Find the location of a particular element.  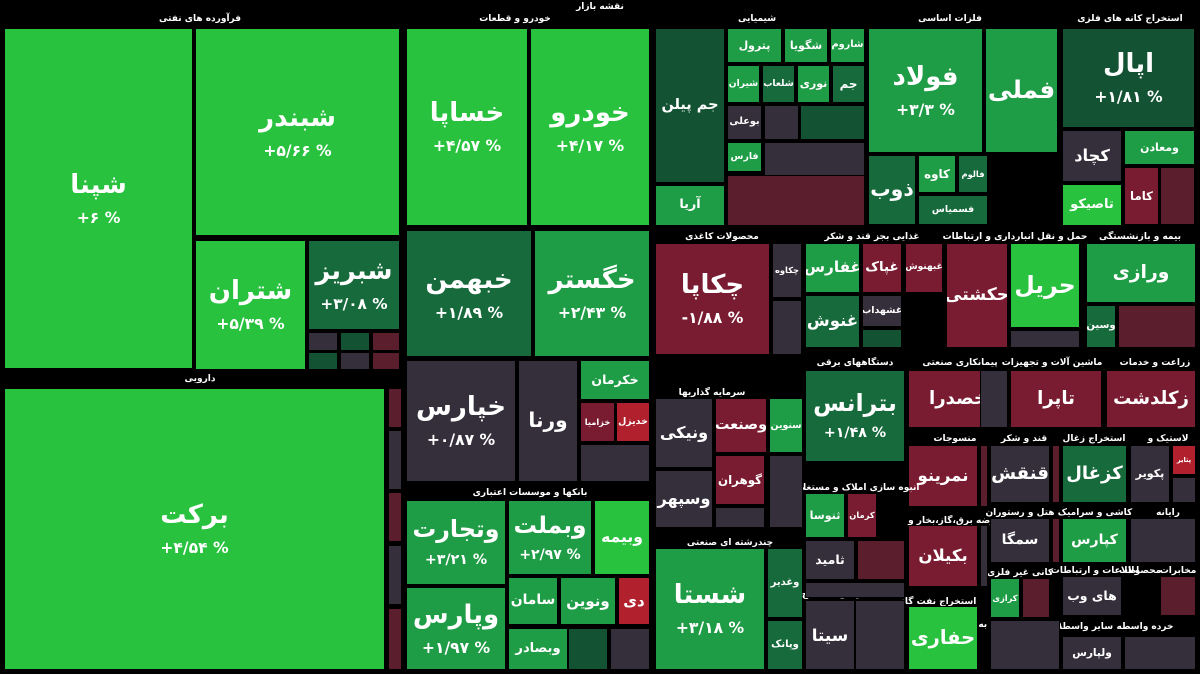

sector-label: خودرو و قطعات is located at coordinates (515, 19).